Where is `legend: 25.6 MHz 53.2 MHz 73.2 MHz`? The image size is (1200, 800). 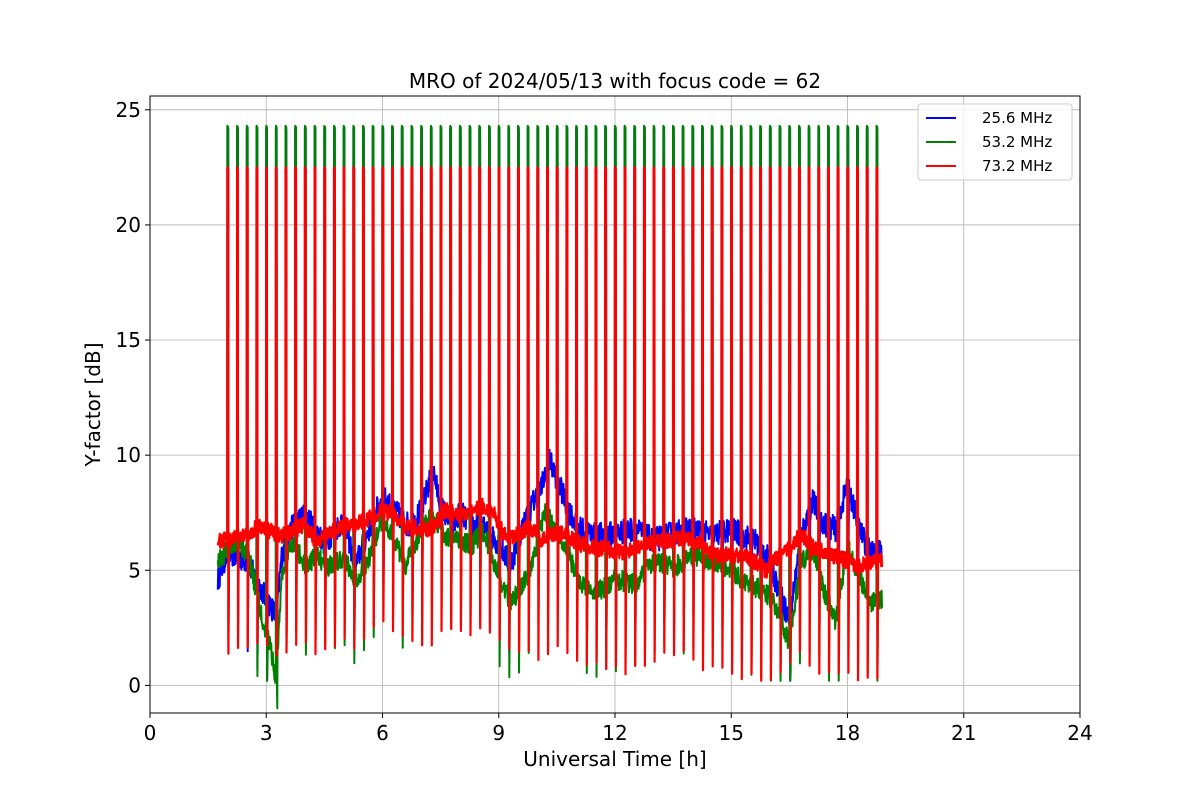 legend: 25.6 MHz 53.2 MHz 73.2 MHz is located at coordinates (995, 142).